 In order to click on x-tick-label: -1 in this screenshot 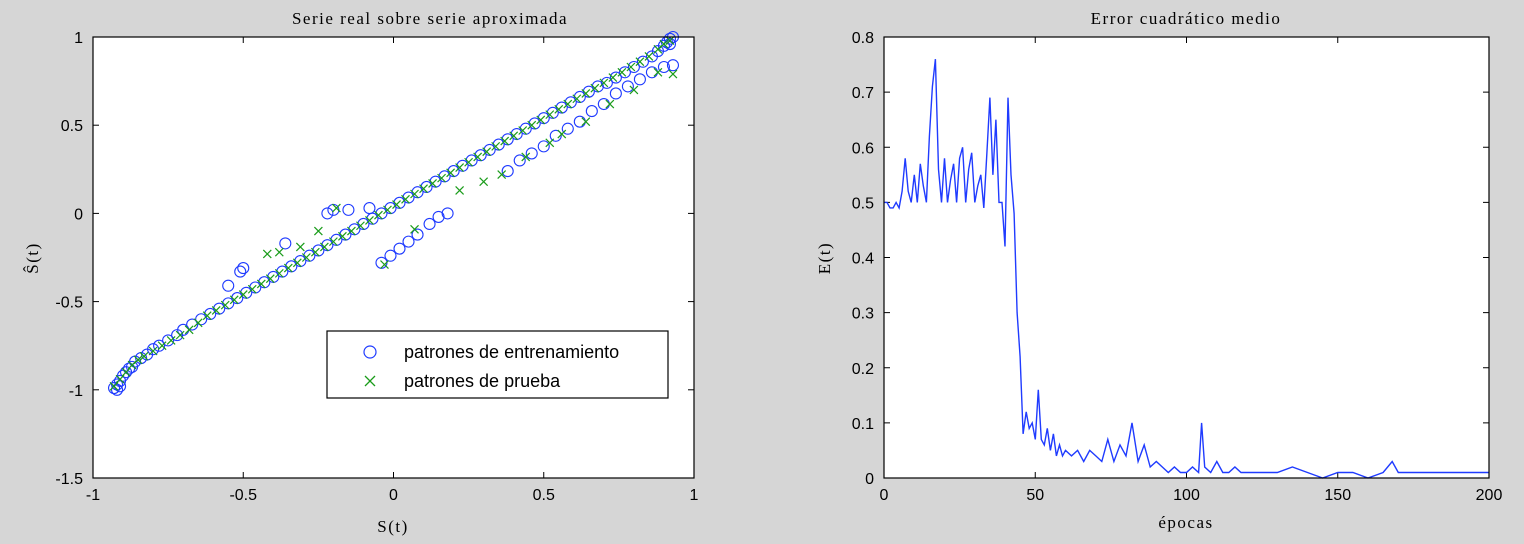, I will do `click(93, 495)`.